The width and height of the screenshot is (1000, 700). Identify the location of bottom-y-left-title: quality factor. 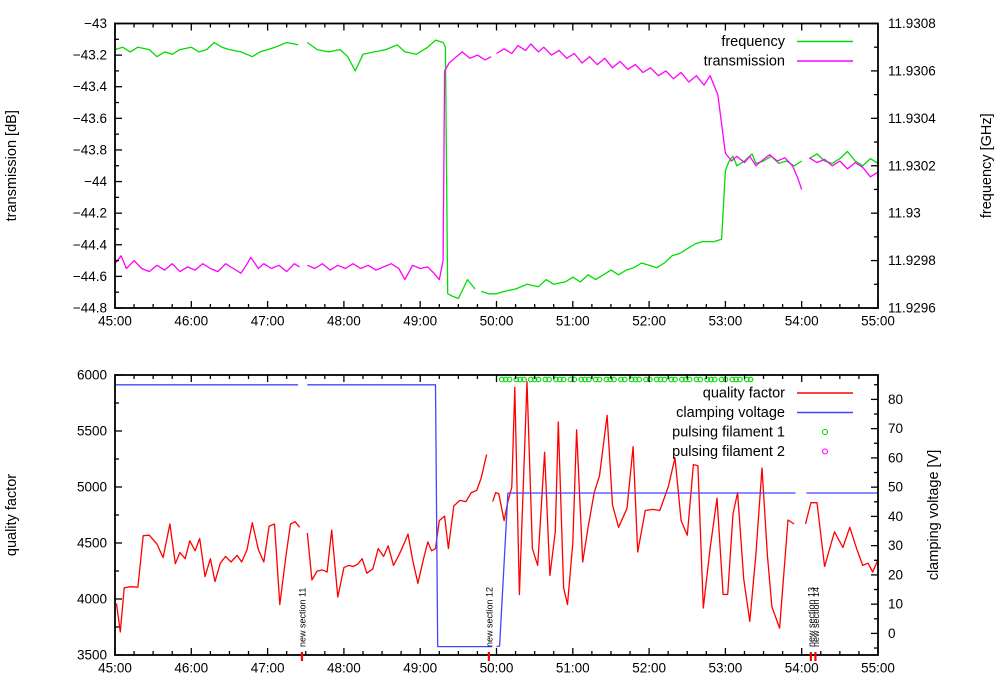
(12, 515).